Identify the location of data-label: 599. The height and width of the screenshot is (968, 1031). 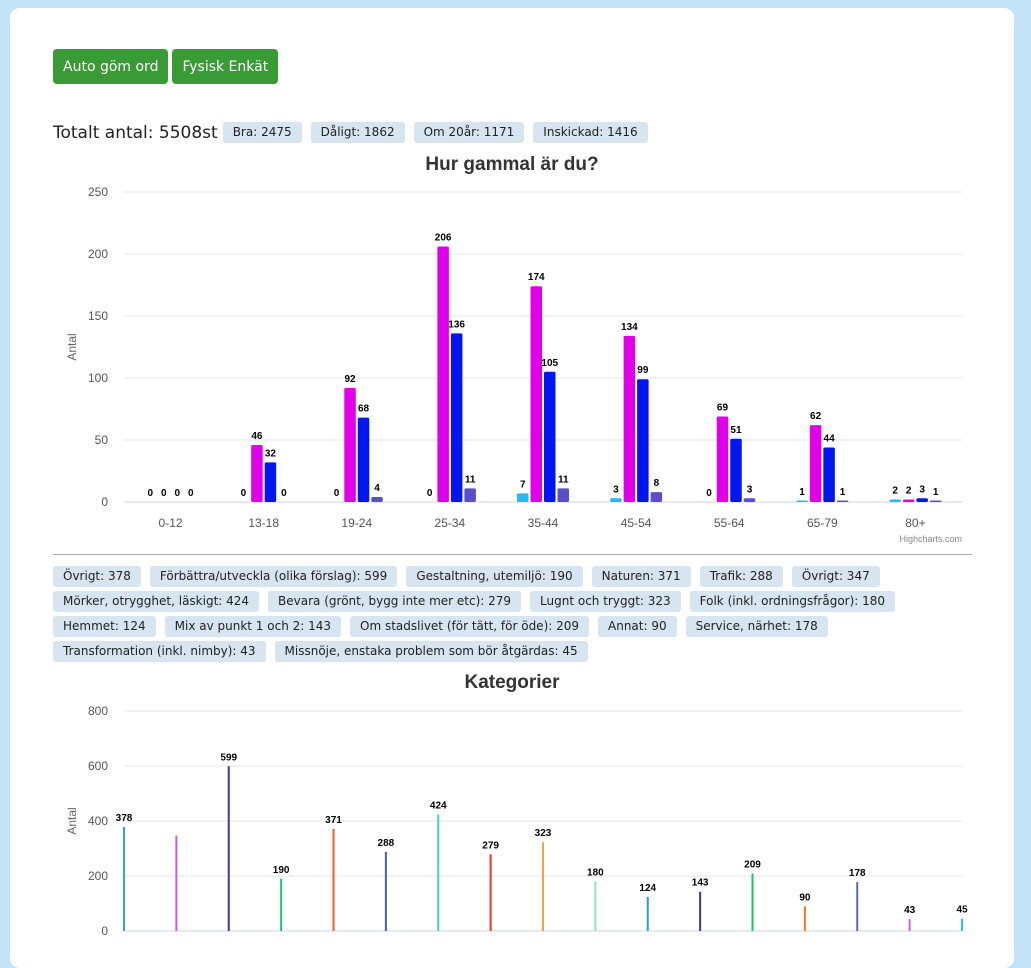
(228, 757).